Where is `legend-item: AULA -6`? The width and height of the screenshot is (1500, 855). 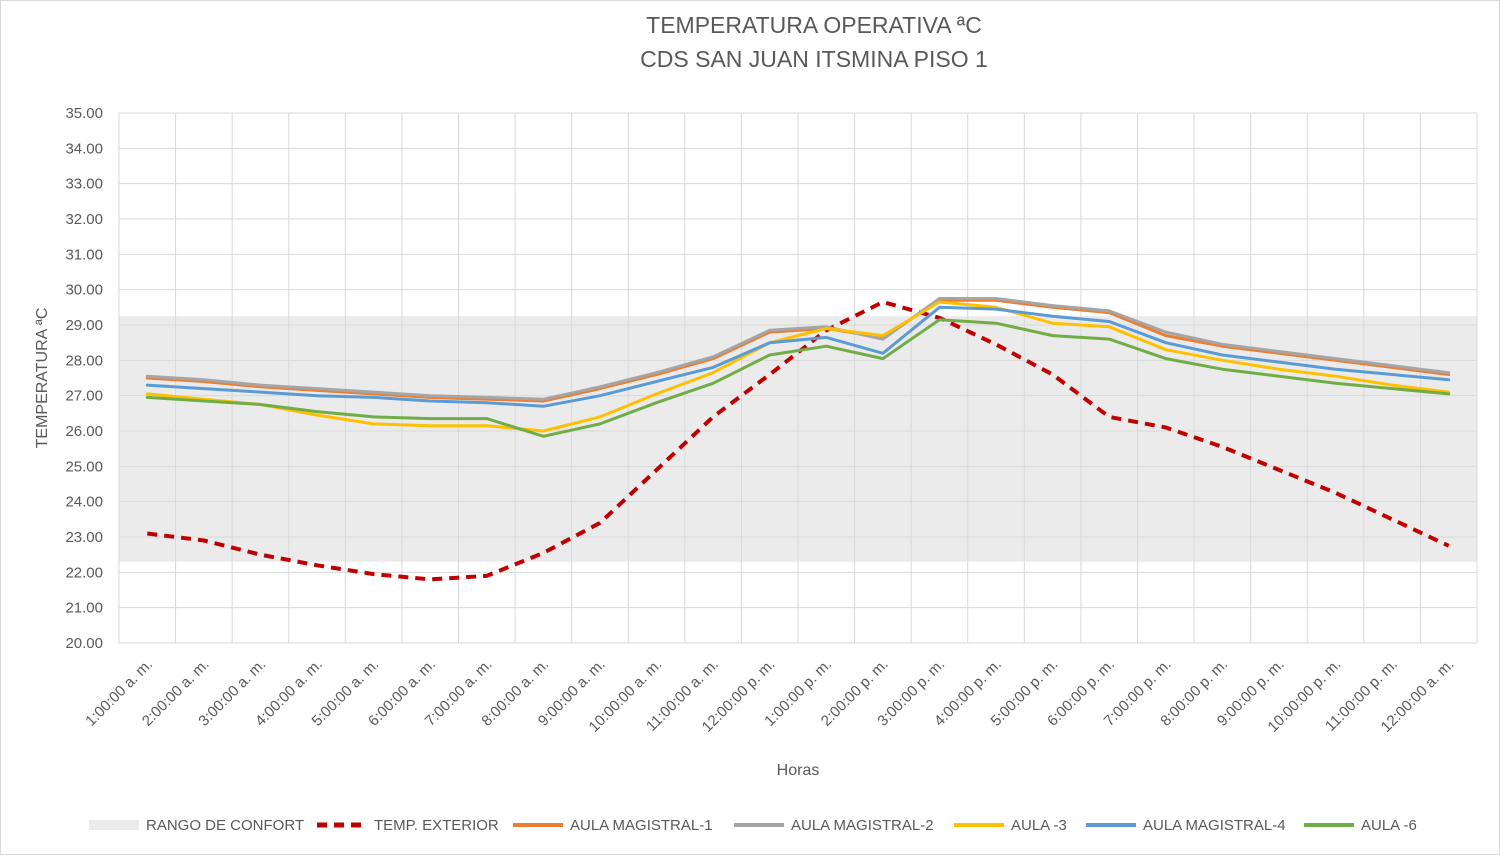 legend-item: AULA -6 is located at coordinates (1360, 825).